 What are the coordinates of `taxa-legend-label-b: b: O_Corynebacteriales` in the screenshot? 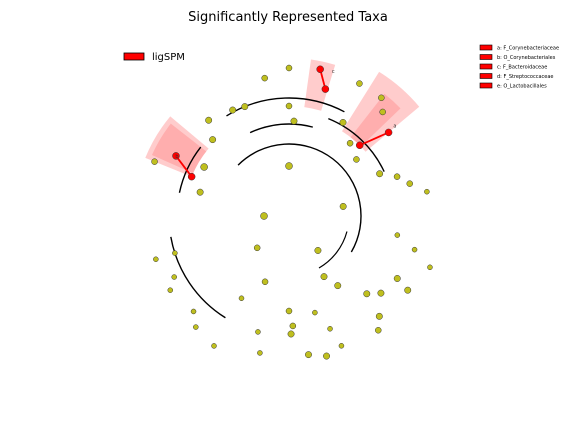 It's located at (526, 58).